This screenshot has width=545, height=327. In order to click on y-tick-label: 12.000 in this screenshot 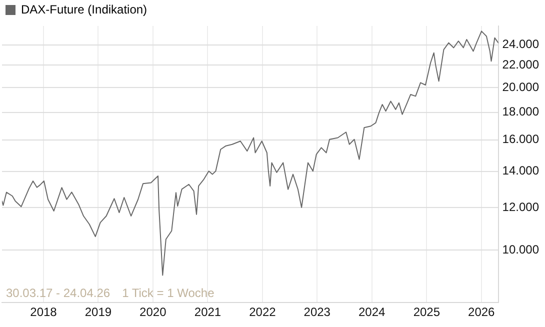, I will do `click(521, 207)`.